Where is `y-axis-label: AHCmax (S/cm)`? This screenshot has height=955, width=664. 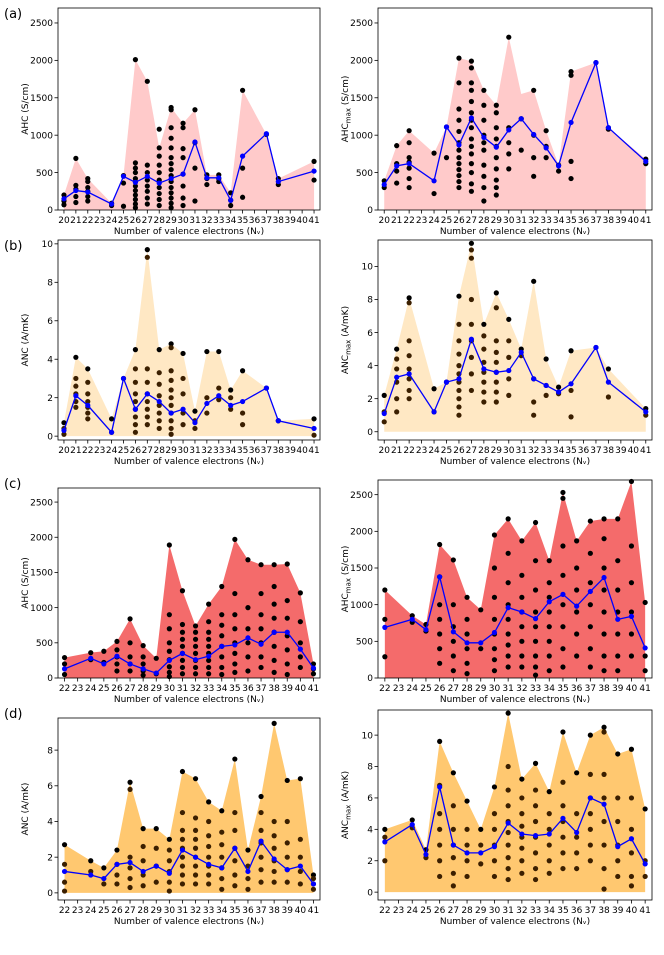 y-axis-label: AHCmax (S/cm) is located at coordinates (347, 579).